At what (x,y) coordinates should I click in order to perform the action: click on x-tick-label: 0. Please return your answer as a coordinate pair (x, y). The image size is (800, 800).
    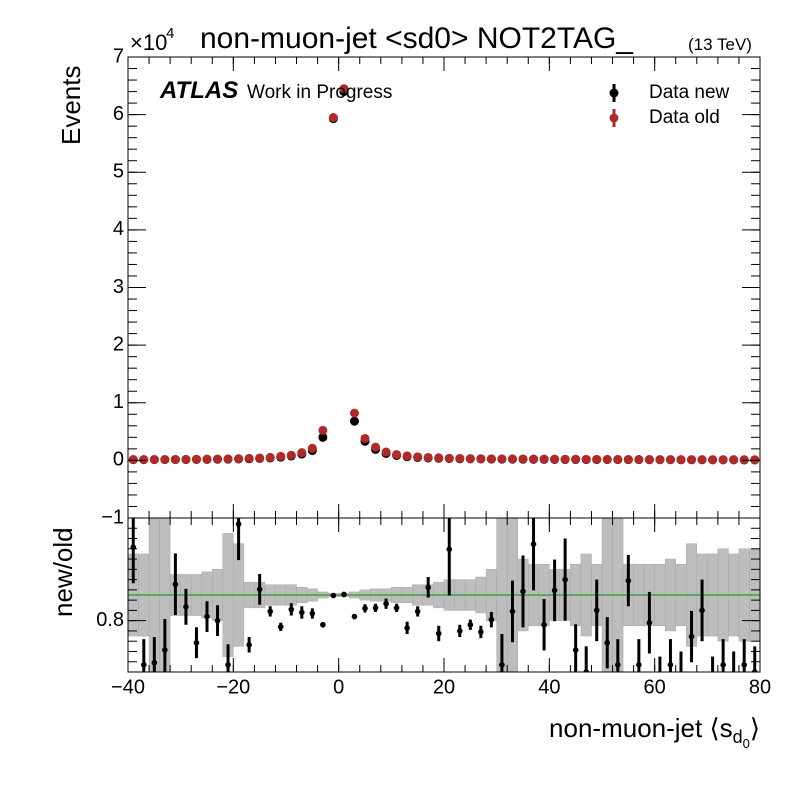
    Looking at the image, I should click on (338, 687).